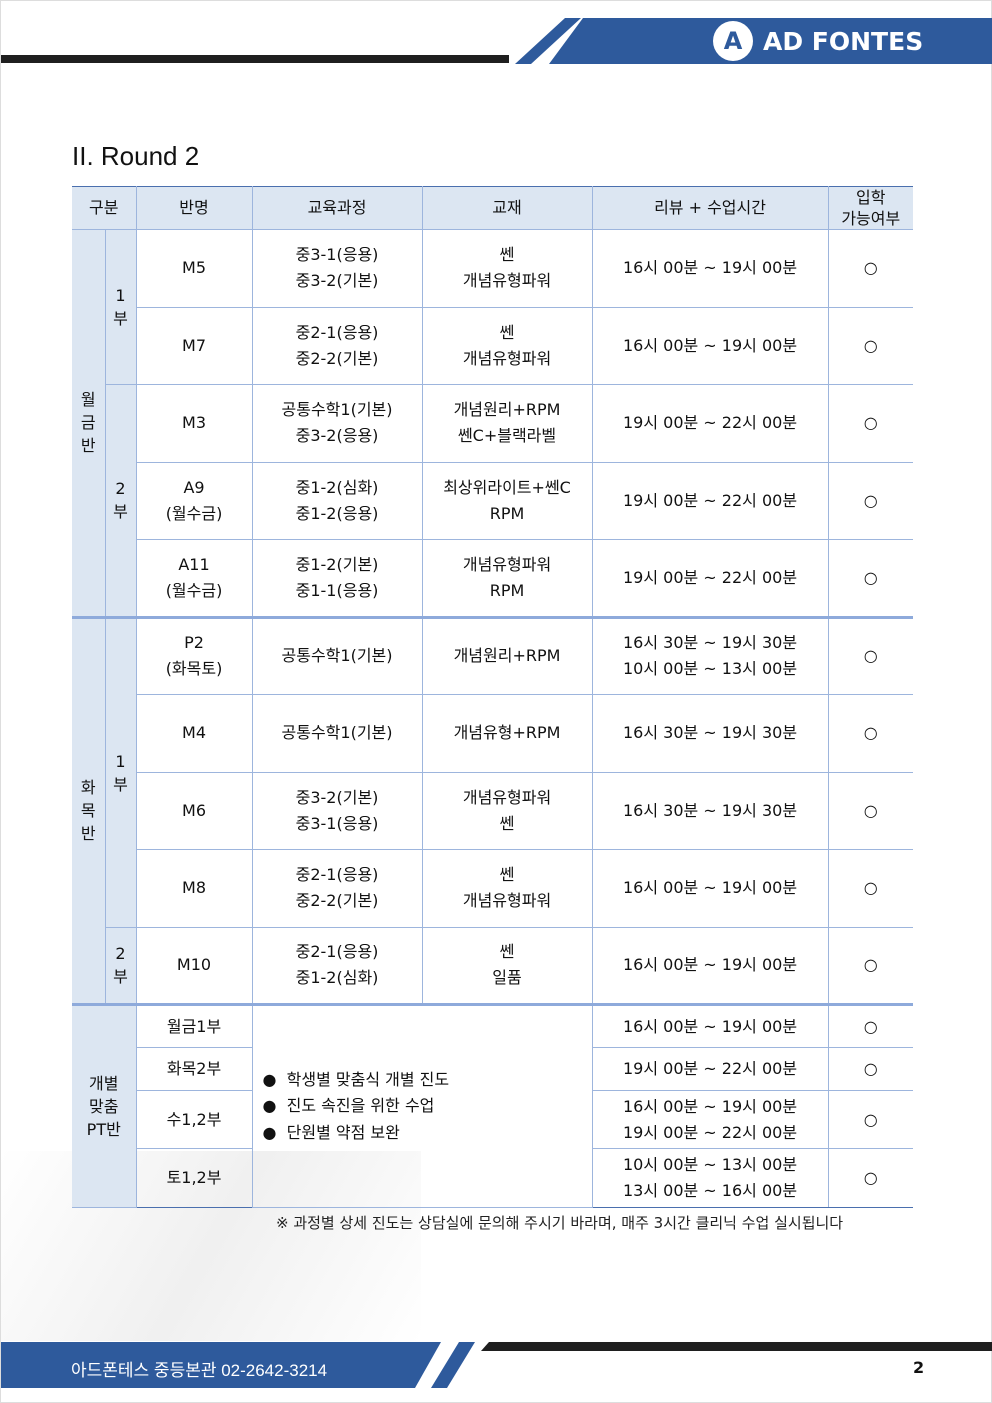 This screenshot has height=1403, width=992. What do you see at coordinates (507, 208) in the screenshot?
I see `header-book: 교재` at bounding box center [507, 208].